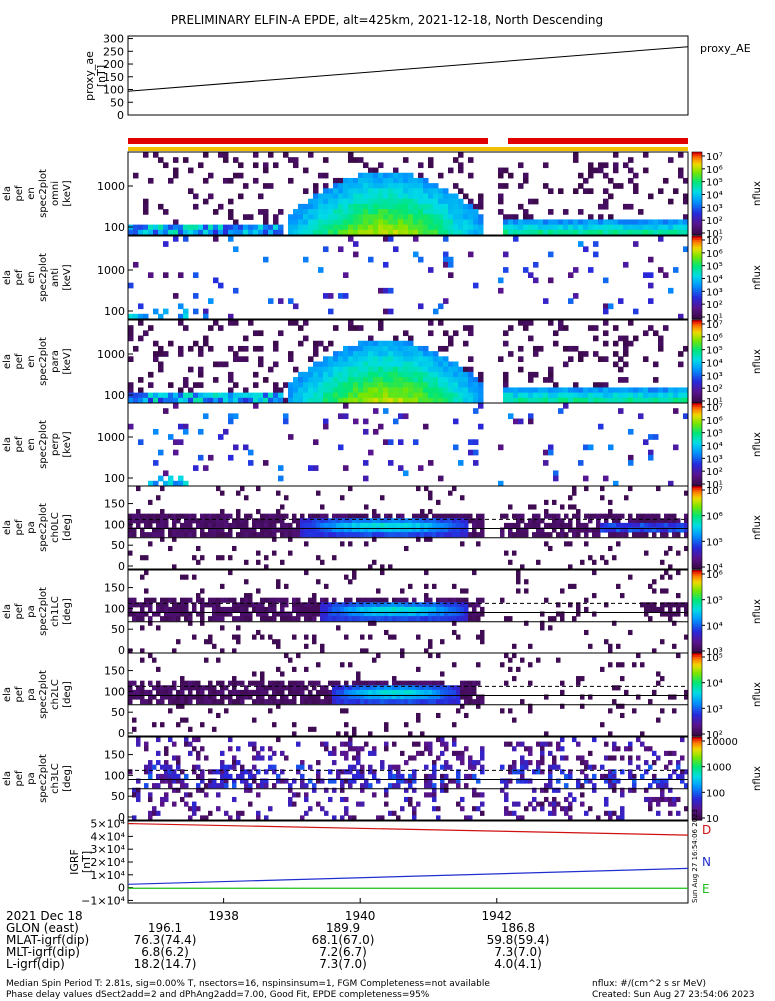 This screenshot has width=775, height=1001. Describe the element at coordinates (408, 75) in the screenshot. I see `ae-panel-frame` at that location.